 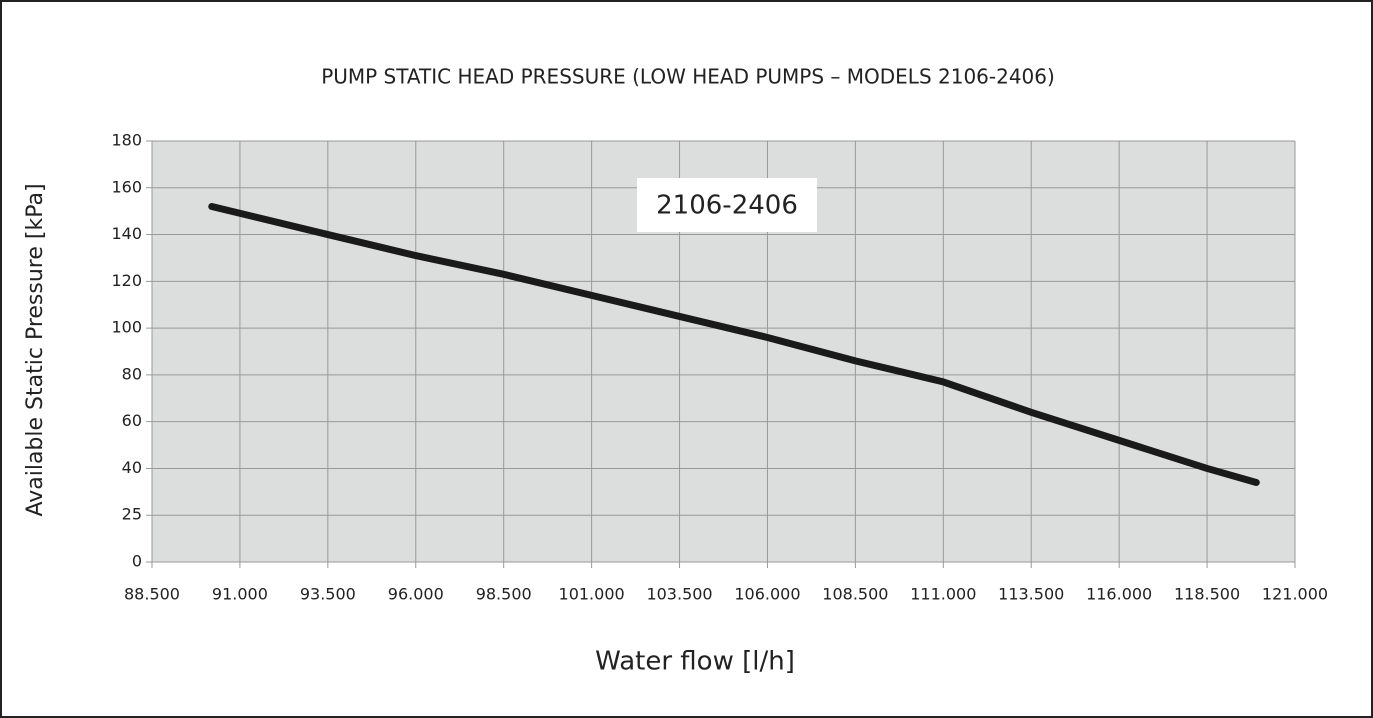 What do you see at coordinates (1031, 594) in the screenshot?
I see `x-tick-label: 113.500` at bounding box center [1031, 594].